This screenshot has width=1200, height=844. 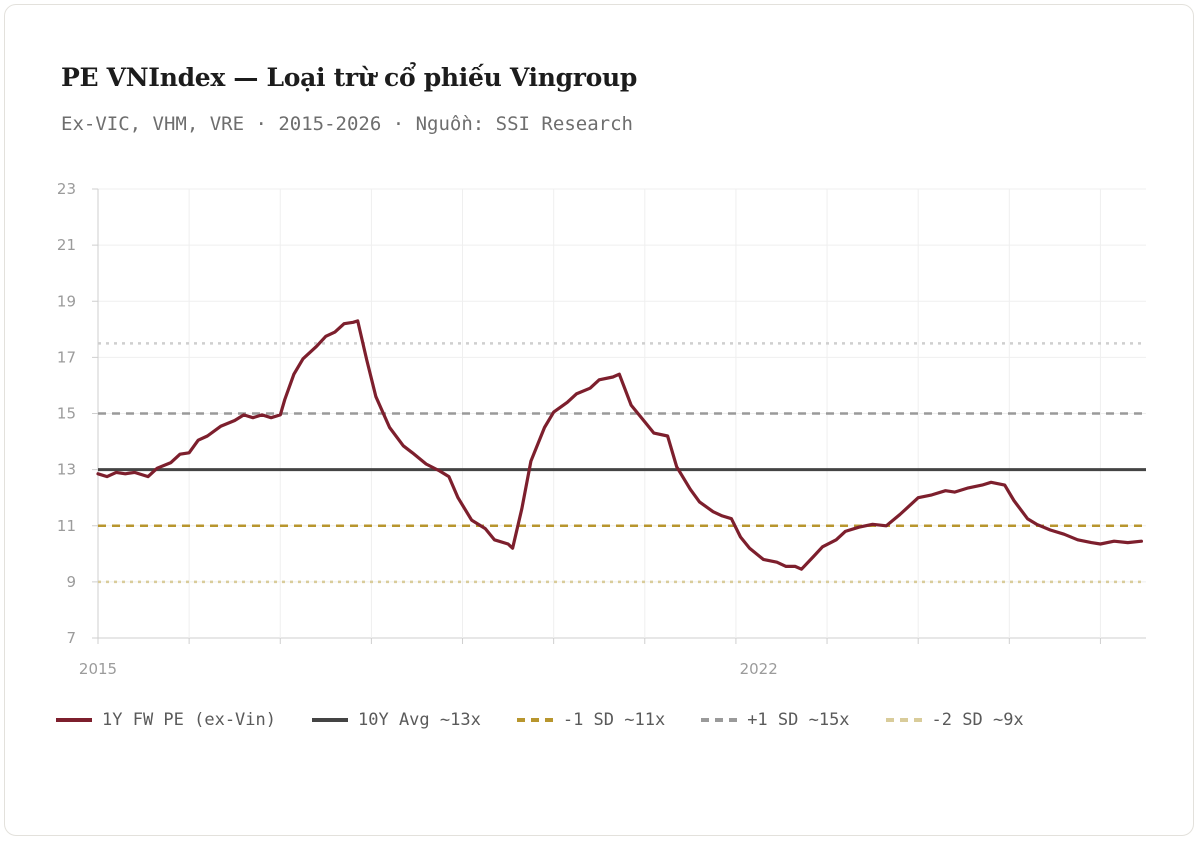 I want to click on legend-label: +1 SD ~15x, so click(x=798, y=720).